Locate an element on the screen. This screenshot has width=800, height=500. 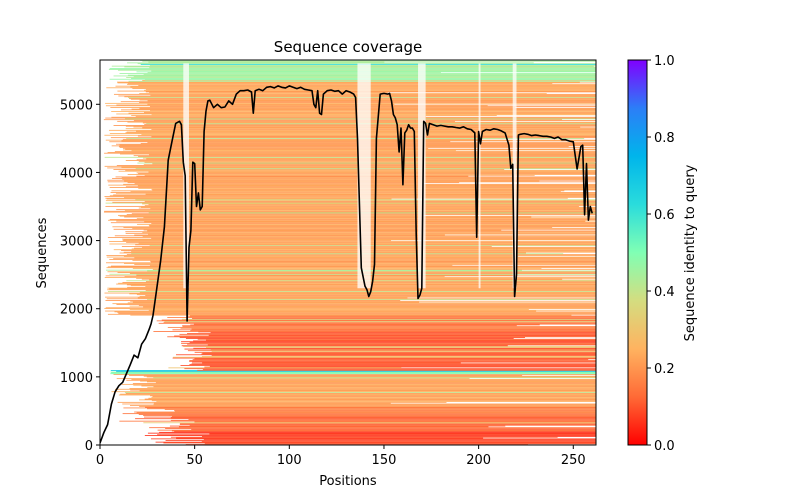
y-tick-label: 5000 is located at coordinates (76, 105).